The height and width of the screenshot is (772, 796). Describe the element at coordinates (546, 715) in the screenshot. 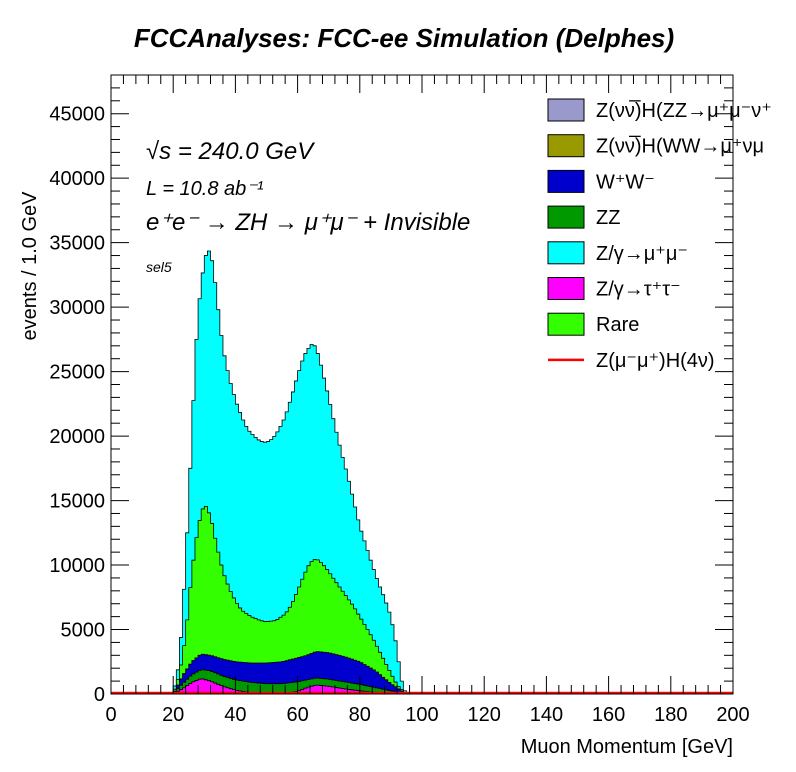

I see `x-tick-label: 140` at that location.